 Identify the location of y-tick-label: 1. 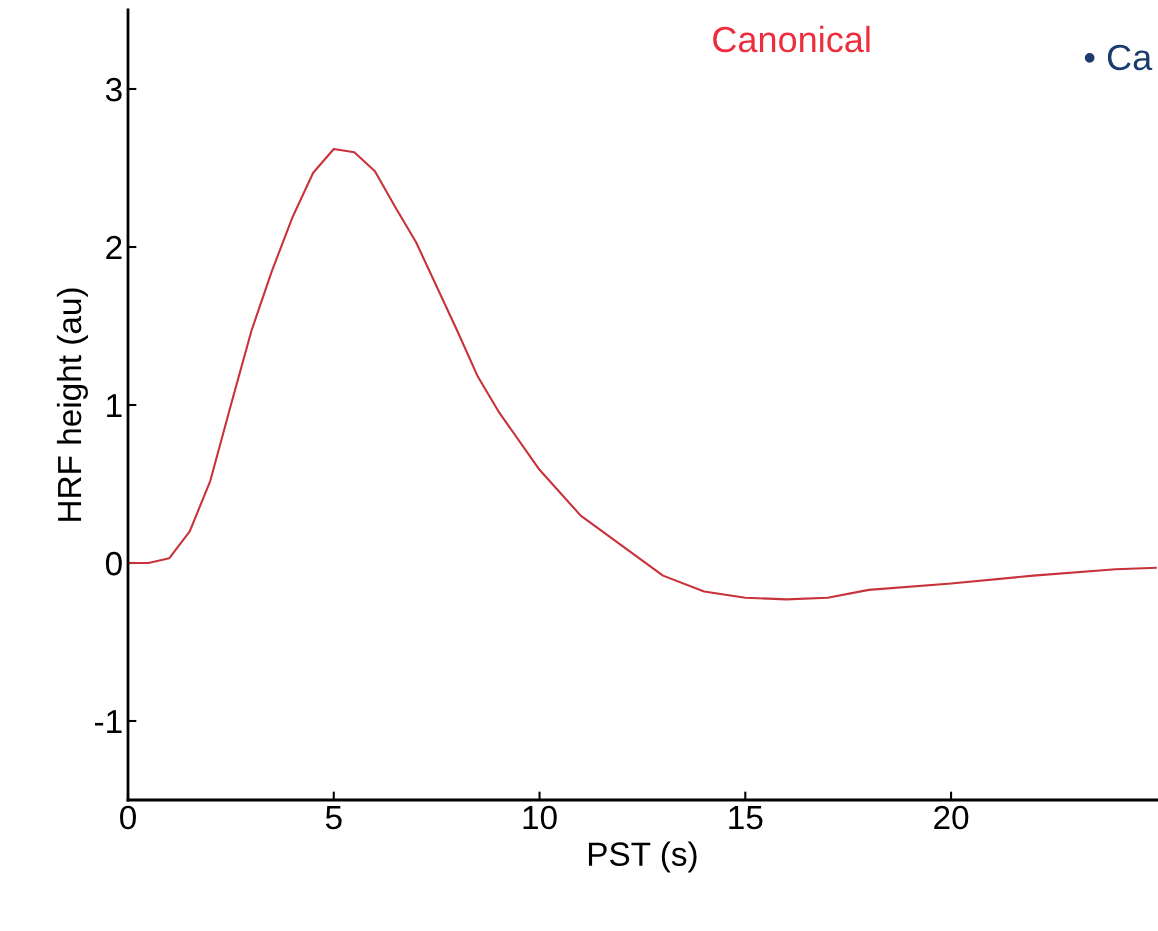
(114, 406).